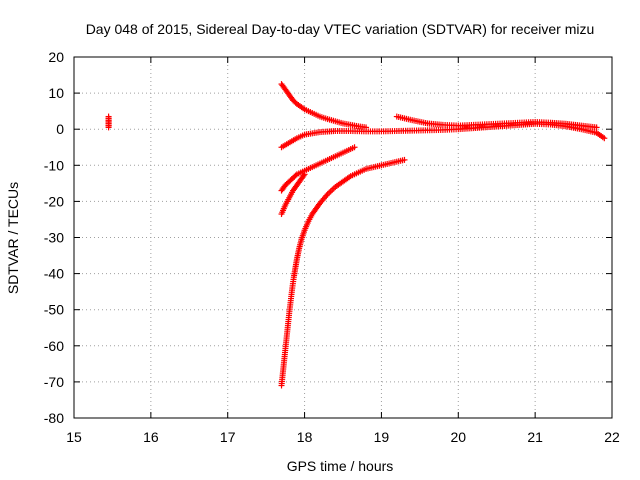  Describe the element at coordinates (54, 418) in the screenshot. I see `y-tick-label: -80` at that location.